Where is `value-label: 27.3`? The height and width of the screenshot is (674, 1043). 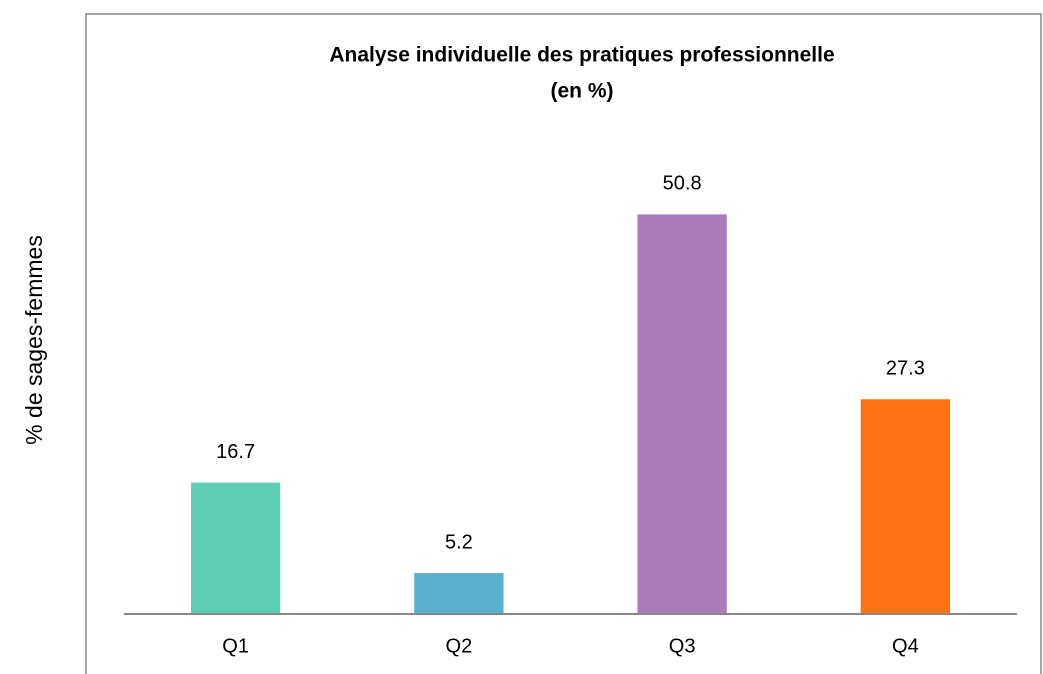 value-label: 27.3 is located at coordinates (905, 369).